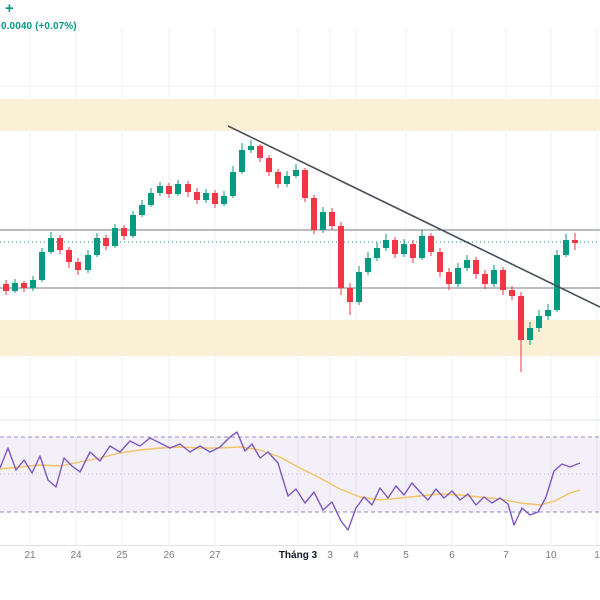  I want to click on time-axis-label: 5, so click(406, 555).